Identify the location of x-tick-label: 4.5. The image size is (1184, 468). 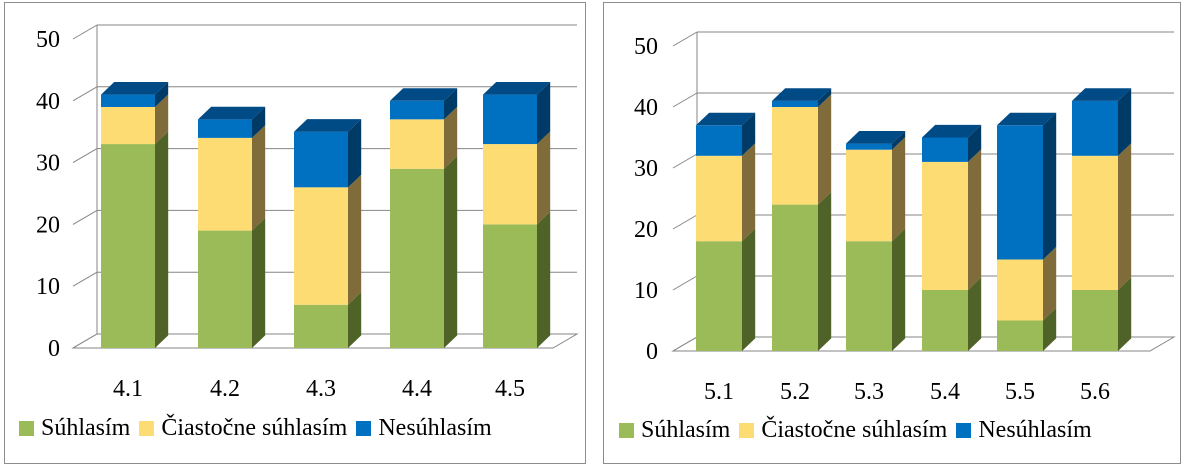
(510, 389).